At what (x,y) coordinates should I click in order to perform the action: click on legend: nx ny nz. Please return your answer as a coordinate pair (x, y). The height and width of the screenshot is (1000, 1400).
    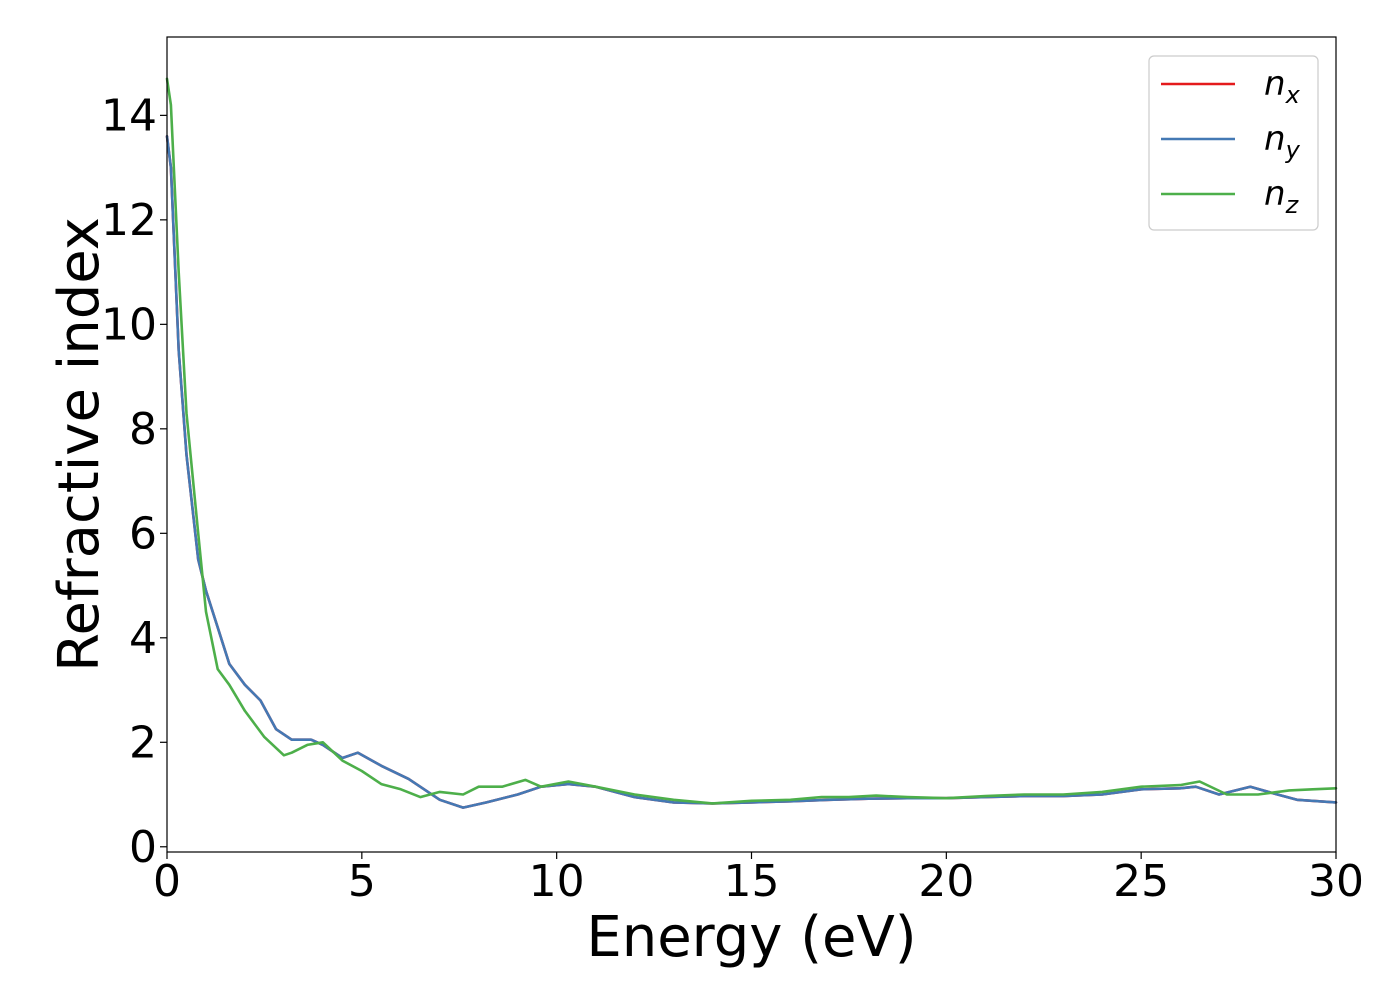
    Looking at the image, I should click on (1233, 143).